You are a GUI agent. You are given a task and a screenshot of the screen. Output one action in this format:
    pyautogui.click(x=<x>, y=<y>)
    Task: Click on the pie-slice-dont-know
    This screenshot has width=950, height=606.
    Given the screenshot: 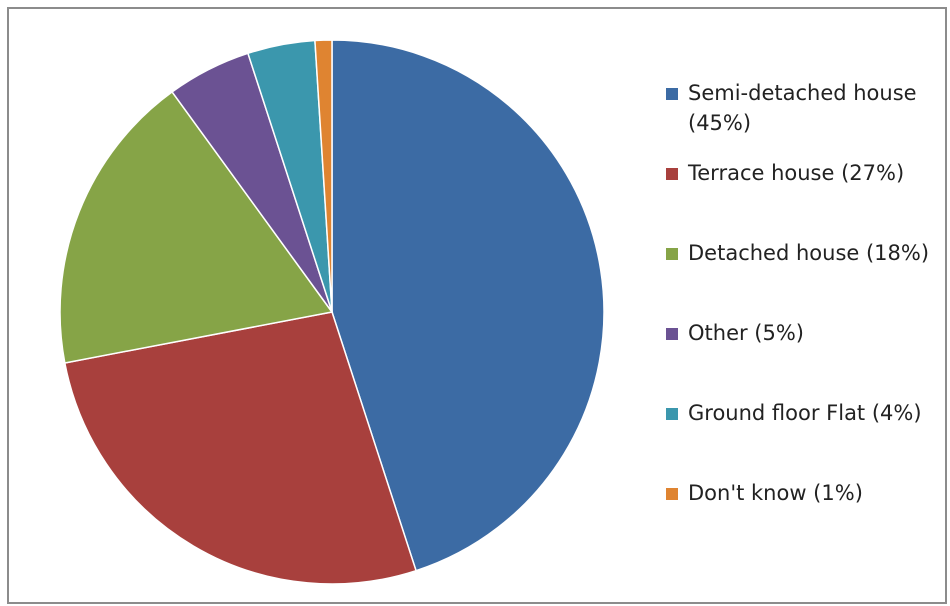 What is the action you would take?
    pyautogui.click(x=323, y=176)
    